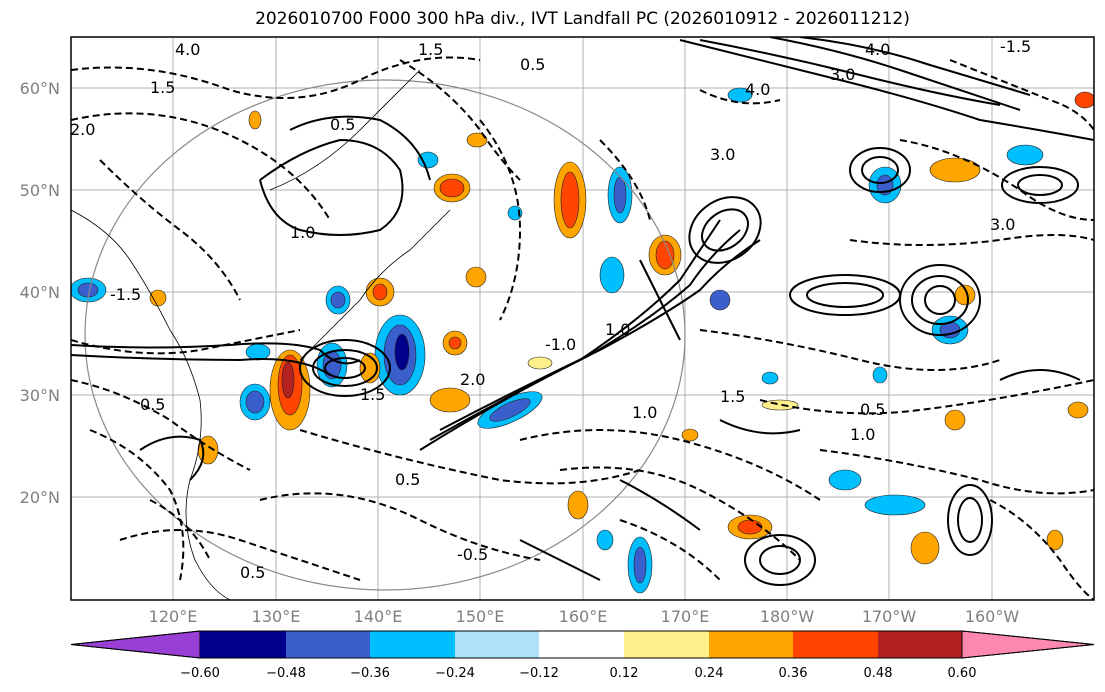 This screenshot has height=692, width=1105. Describe the element at coordinates (480, 616) in the screenshot. I see `lon-label: 150°E` at that location.